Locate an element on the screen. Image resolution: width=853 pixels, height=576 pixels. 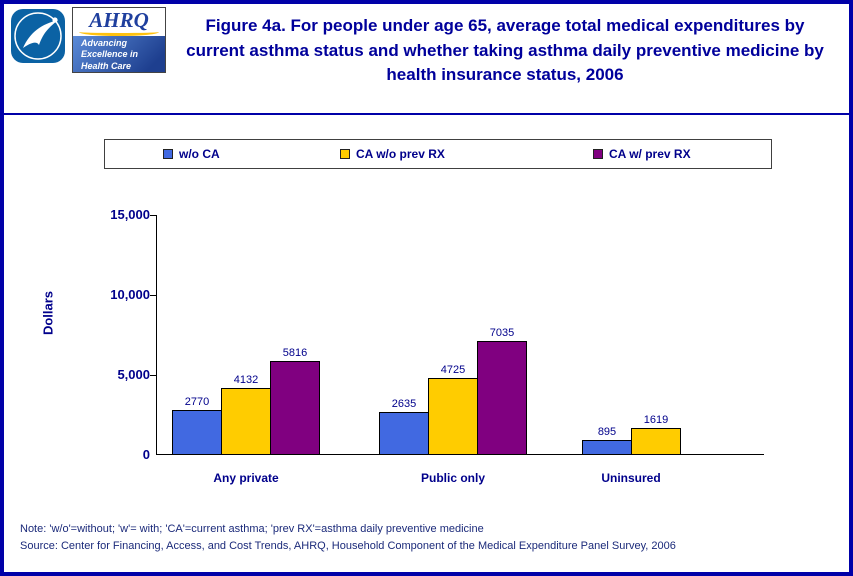
bar-ca-w-prev-rx: 7035 is located at coordinates (502, 390).